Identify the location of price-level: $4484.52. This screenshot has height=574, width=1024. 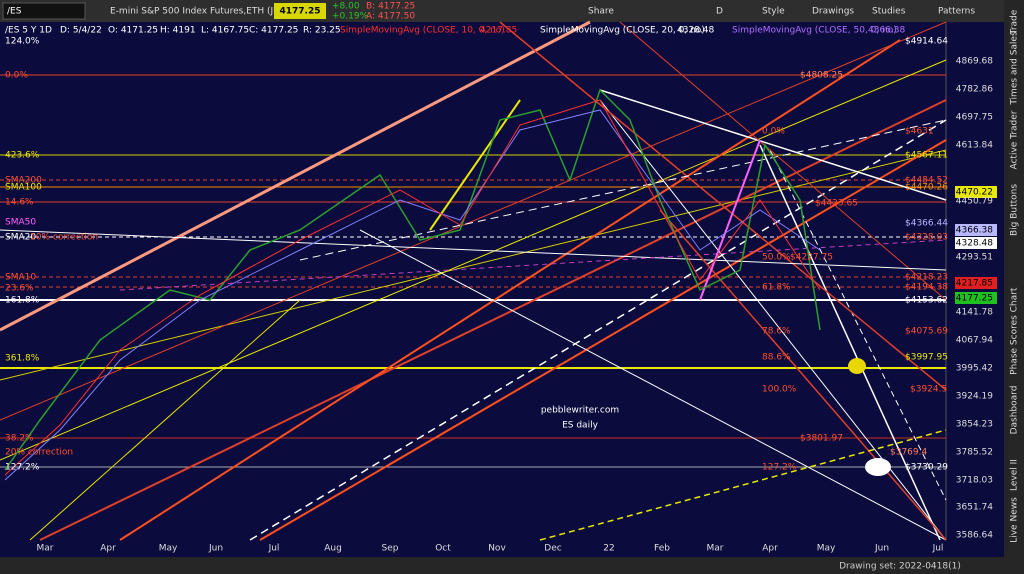
(926, 181).